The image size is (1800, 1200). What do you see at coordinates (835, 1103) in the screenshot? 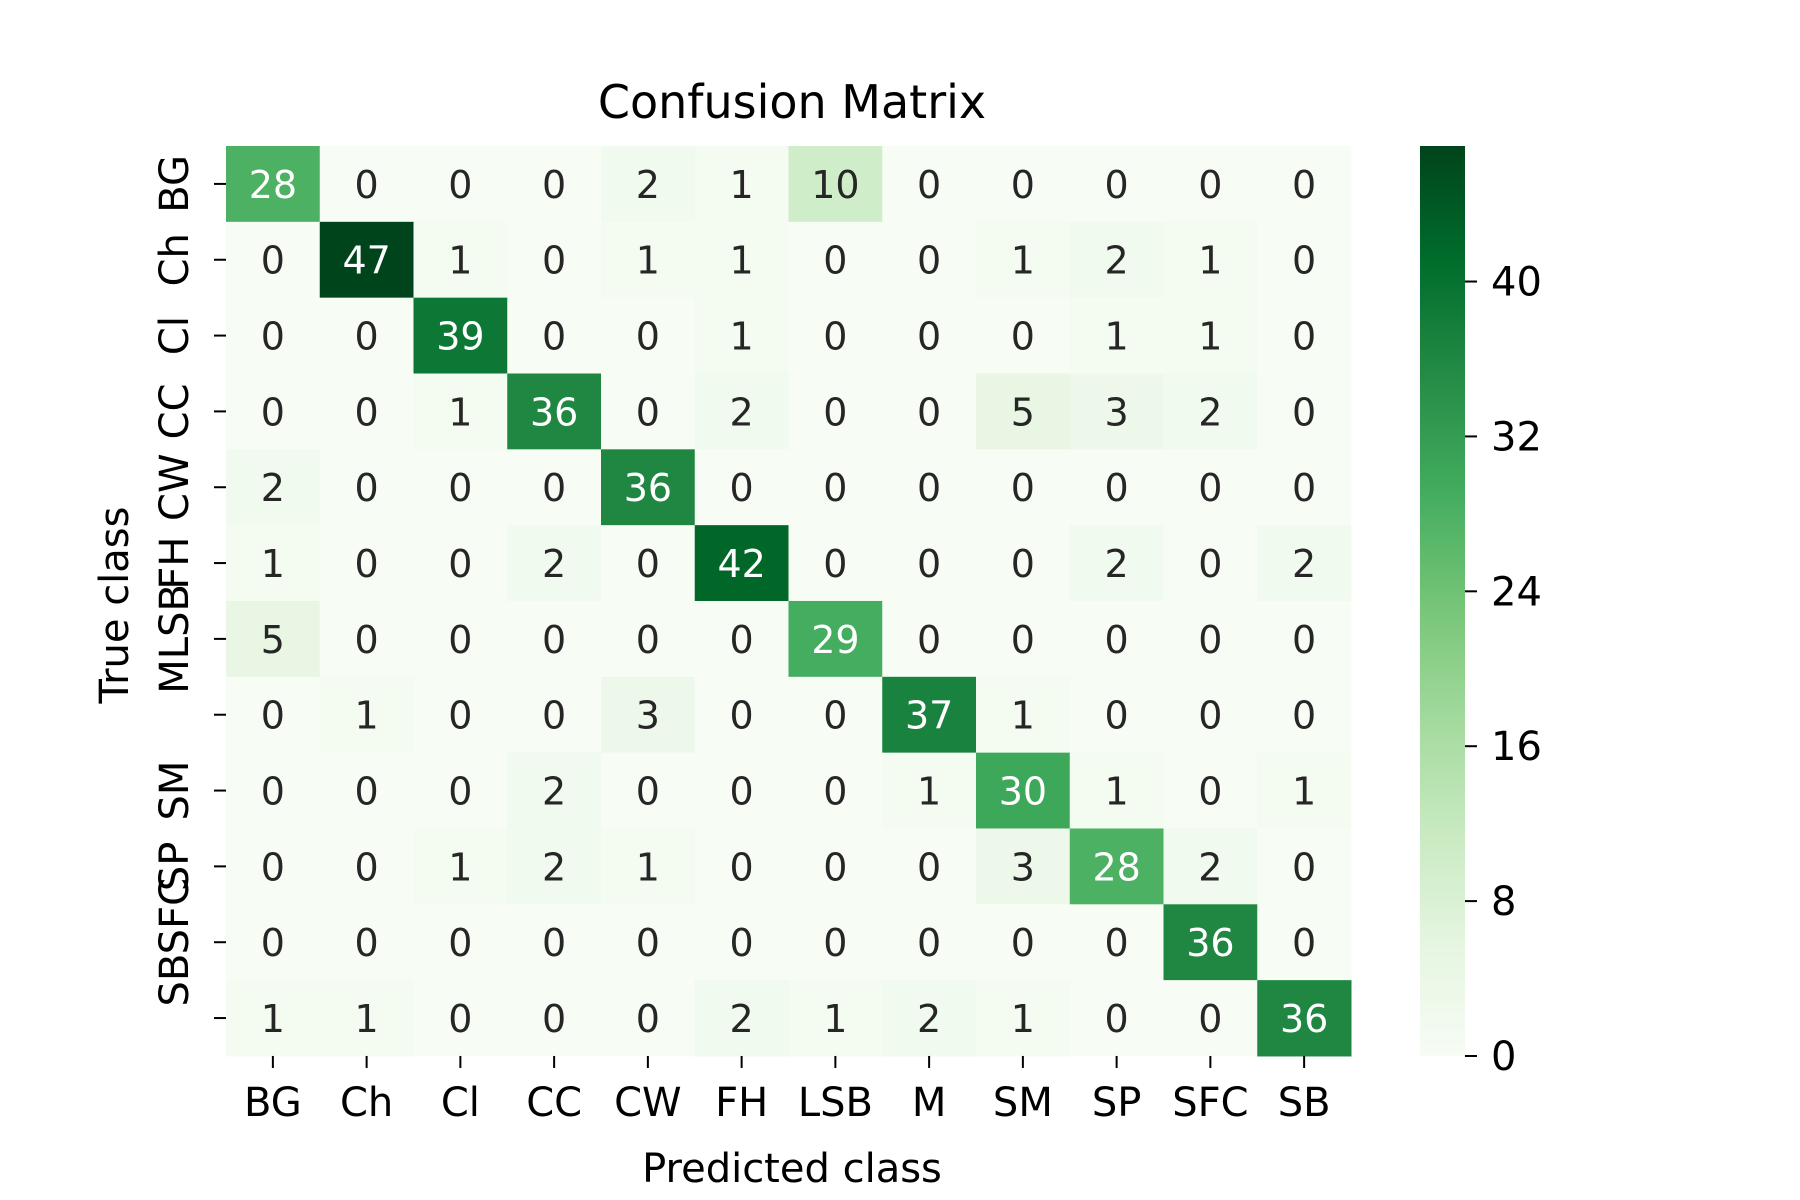
I see `x-tick-label: LSB` at bounding box center [835, 1103].